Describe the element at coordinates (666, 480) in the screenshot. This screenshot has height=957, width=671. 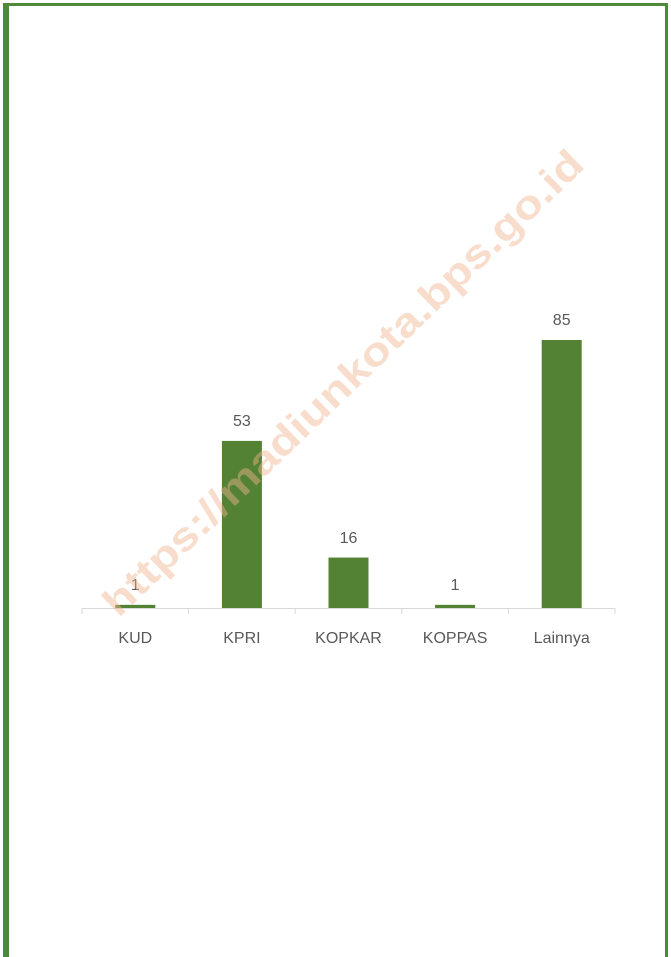
I see `frame-right` at that location.